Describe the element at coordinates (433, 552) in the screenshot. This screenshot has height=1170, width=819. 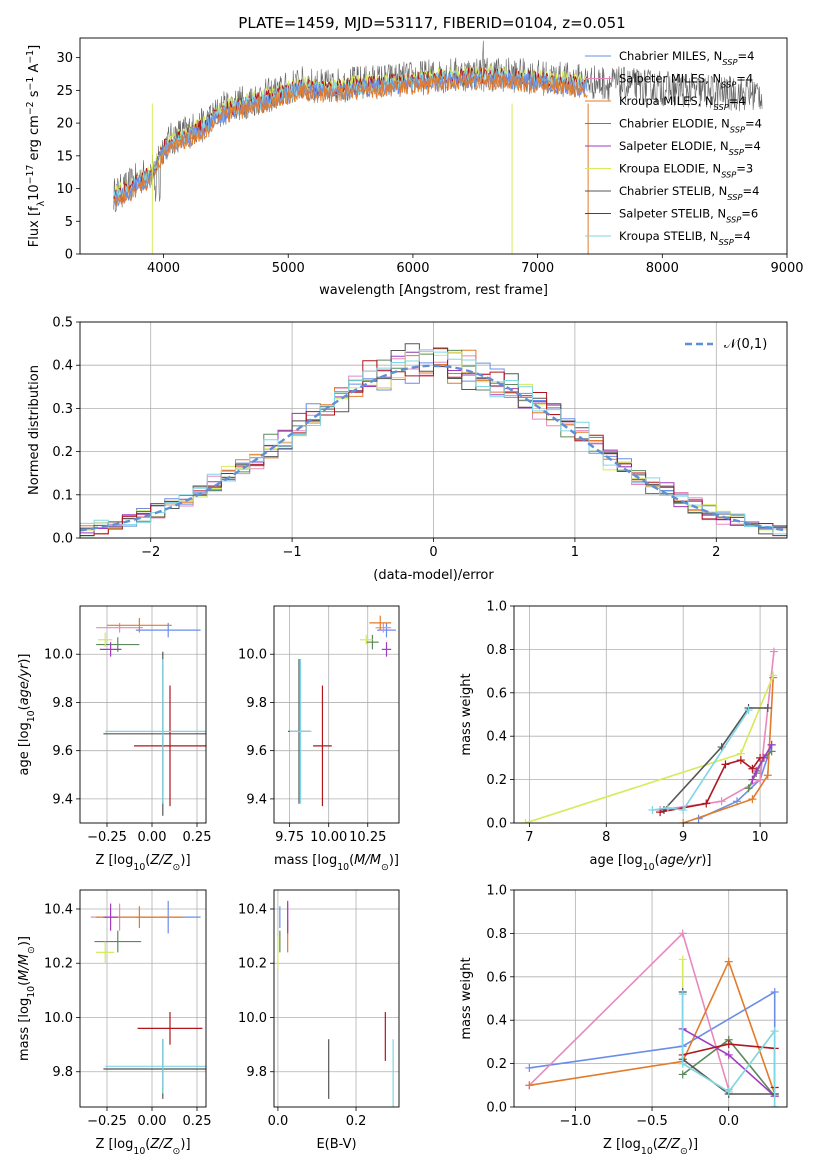
I see `x-tick-label: 0` at that location.